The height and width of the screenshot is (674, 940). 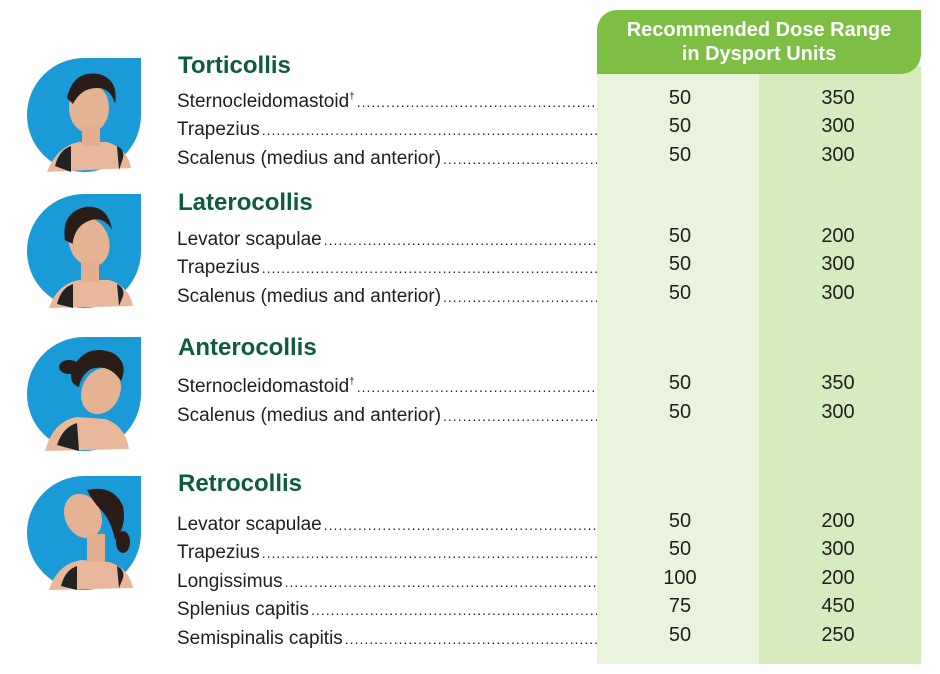 What do you see at coordinates (84, 394) in the screenshot?
I see `anterocollis-portrait` at bounding box center [84, 394].